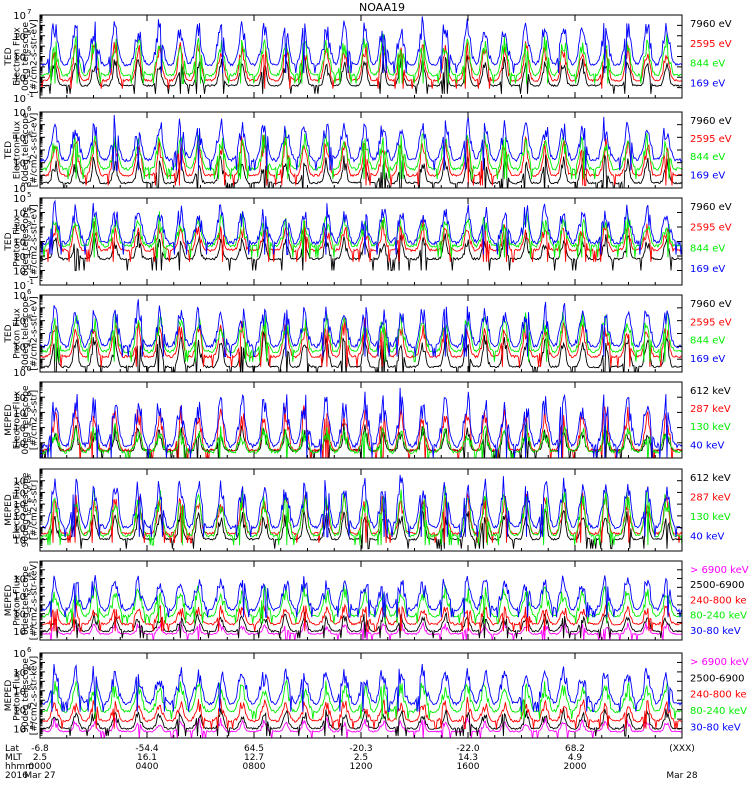 This screenshot has width=750, height=800. What do you see at coordinates (254, 767) in the screenshot?
I see `x-tick-value: 0800` at bounding box center [254, 767].